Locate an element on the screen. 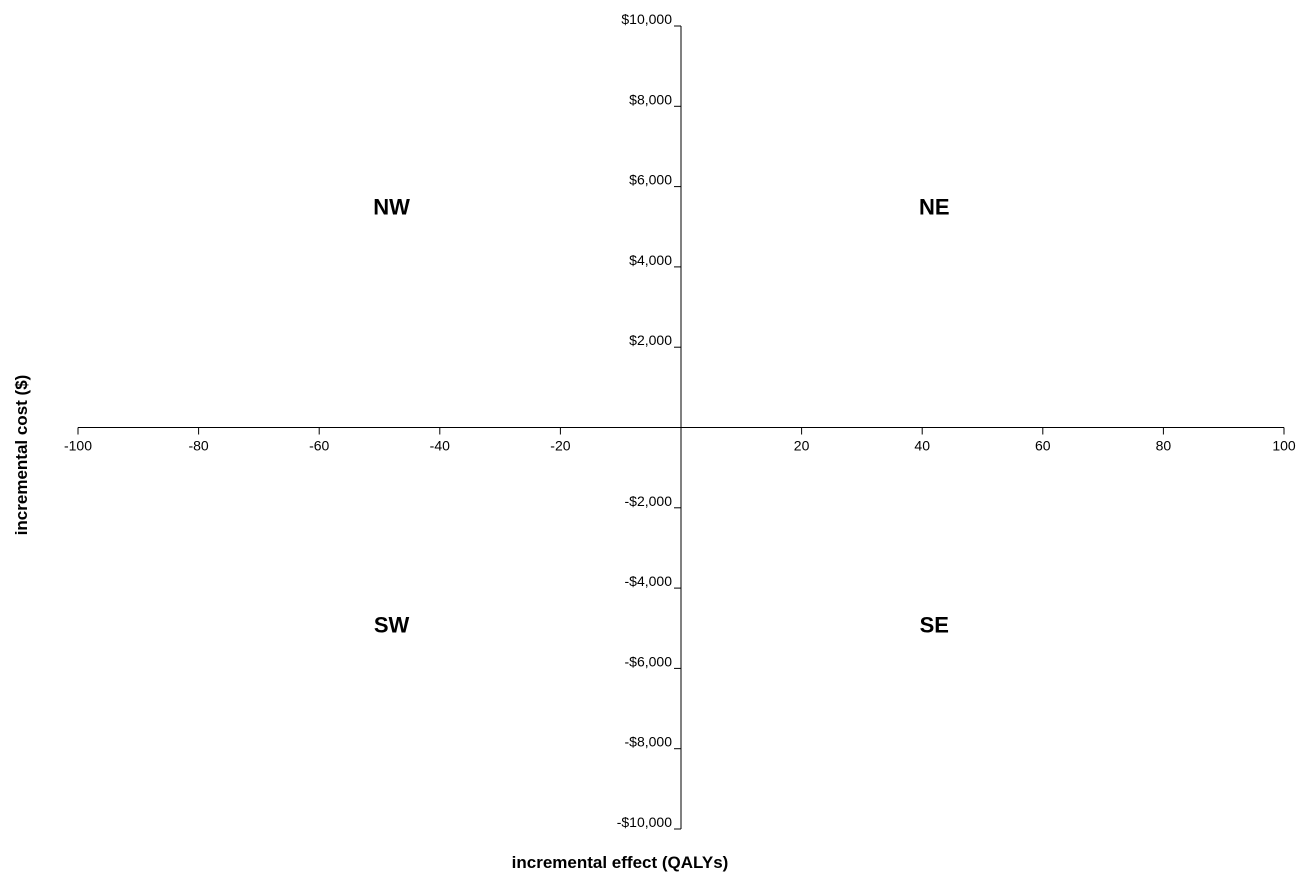 Image resolution: width=1298 pixels, height=882 pixels. y-tick-label: -$4,000 is located at coordinates (649, 581).